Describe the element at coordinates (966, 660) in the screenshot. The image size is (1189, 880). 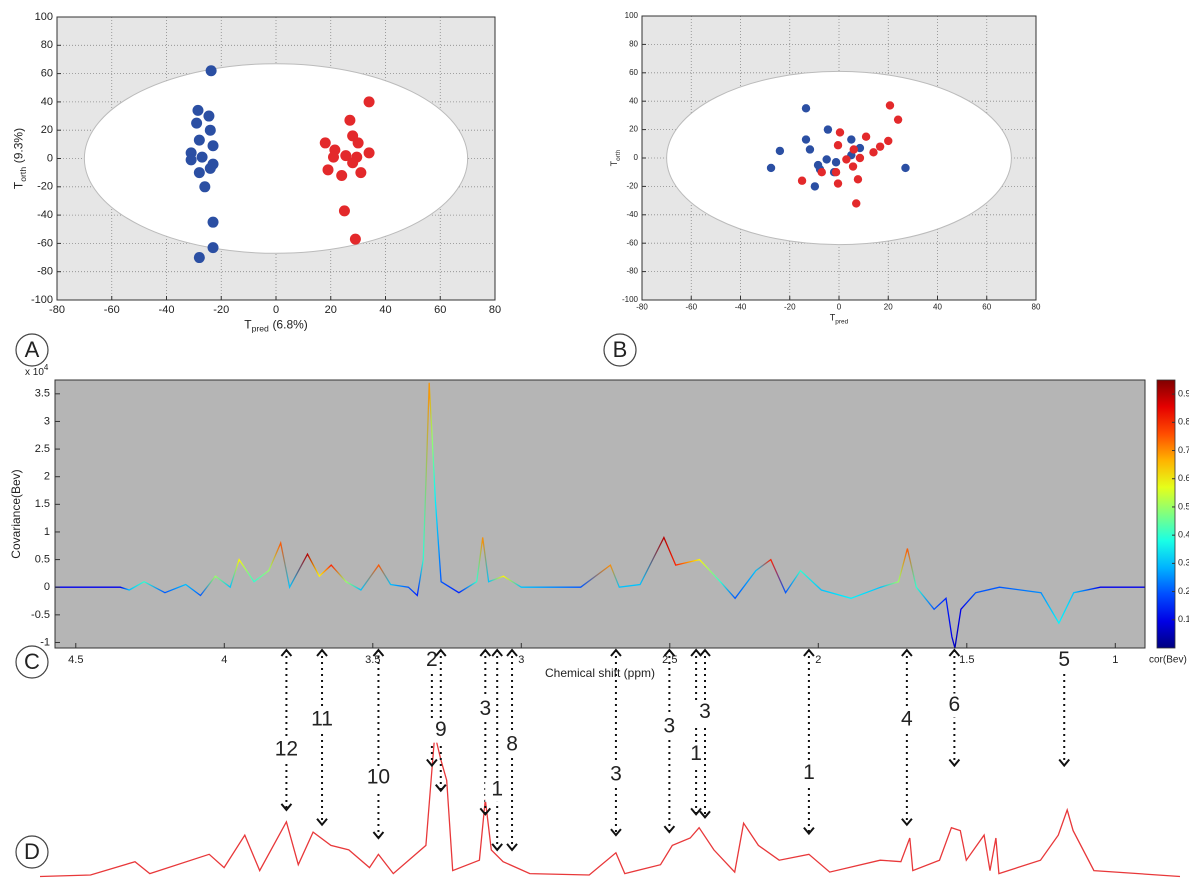
I see `x-tick-label: 1.5` at that location.